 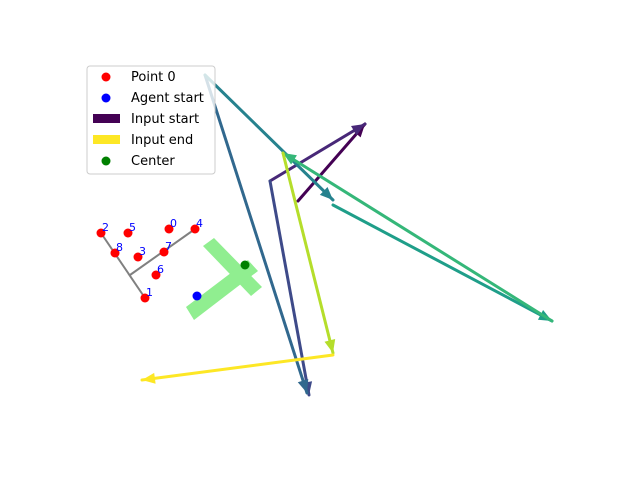 I want to click on legend-entry-input-end: Input end, so click(x=143, y=140).